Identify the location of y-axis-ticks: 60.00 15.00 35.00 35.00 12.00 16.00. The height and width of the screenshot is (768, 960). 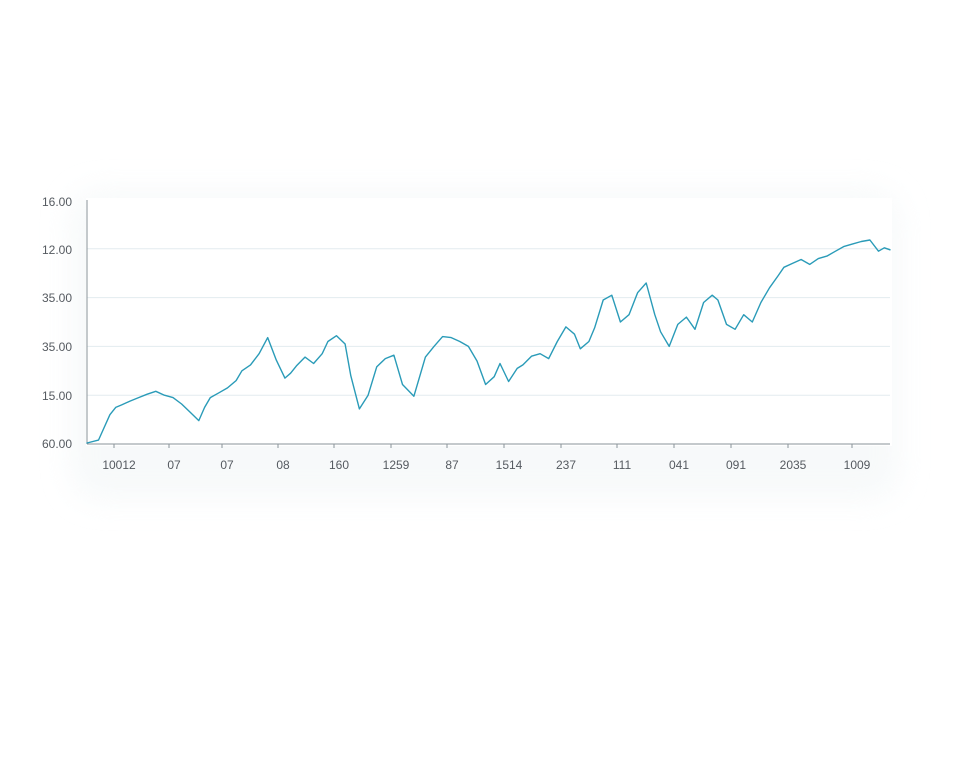
(57, 323).